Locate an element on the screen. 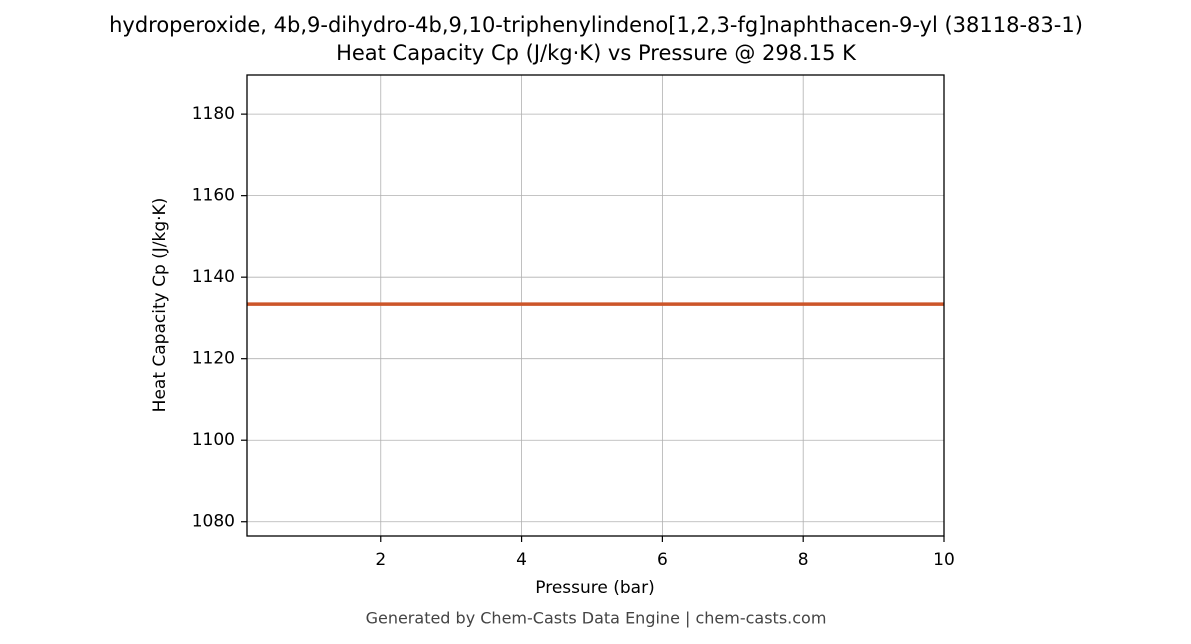 The height and width of the screenshot is (644, 1191). x-tick-label: 2 is located at coordinates (380, 560).